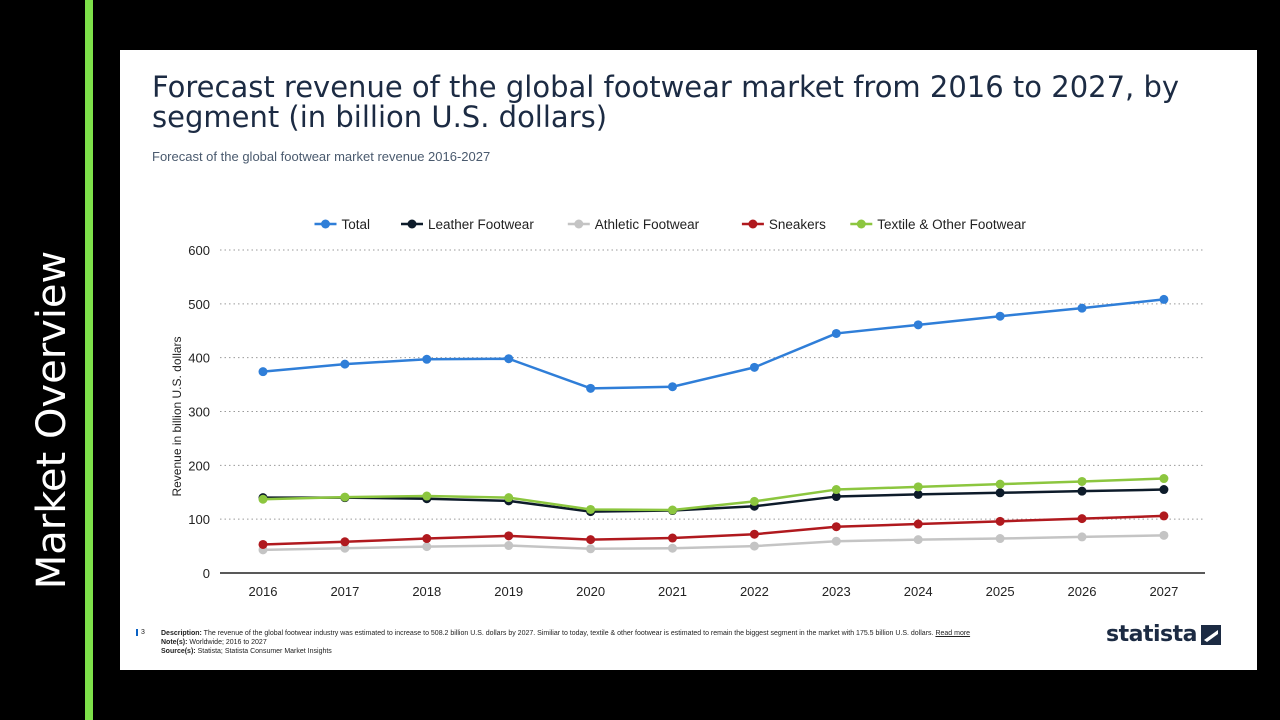  Describe the element at coordinates (199, 465) in the screenshot. I see `y-tick-label: 200` at that location.